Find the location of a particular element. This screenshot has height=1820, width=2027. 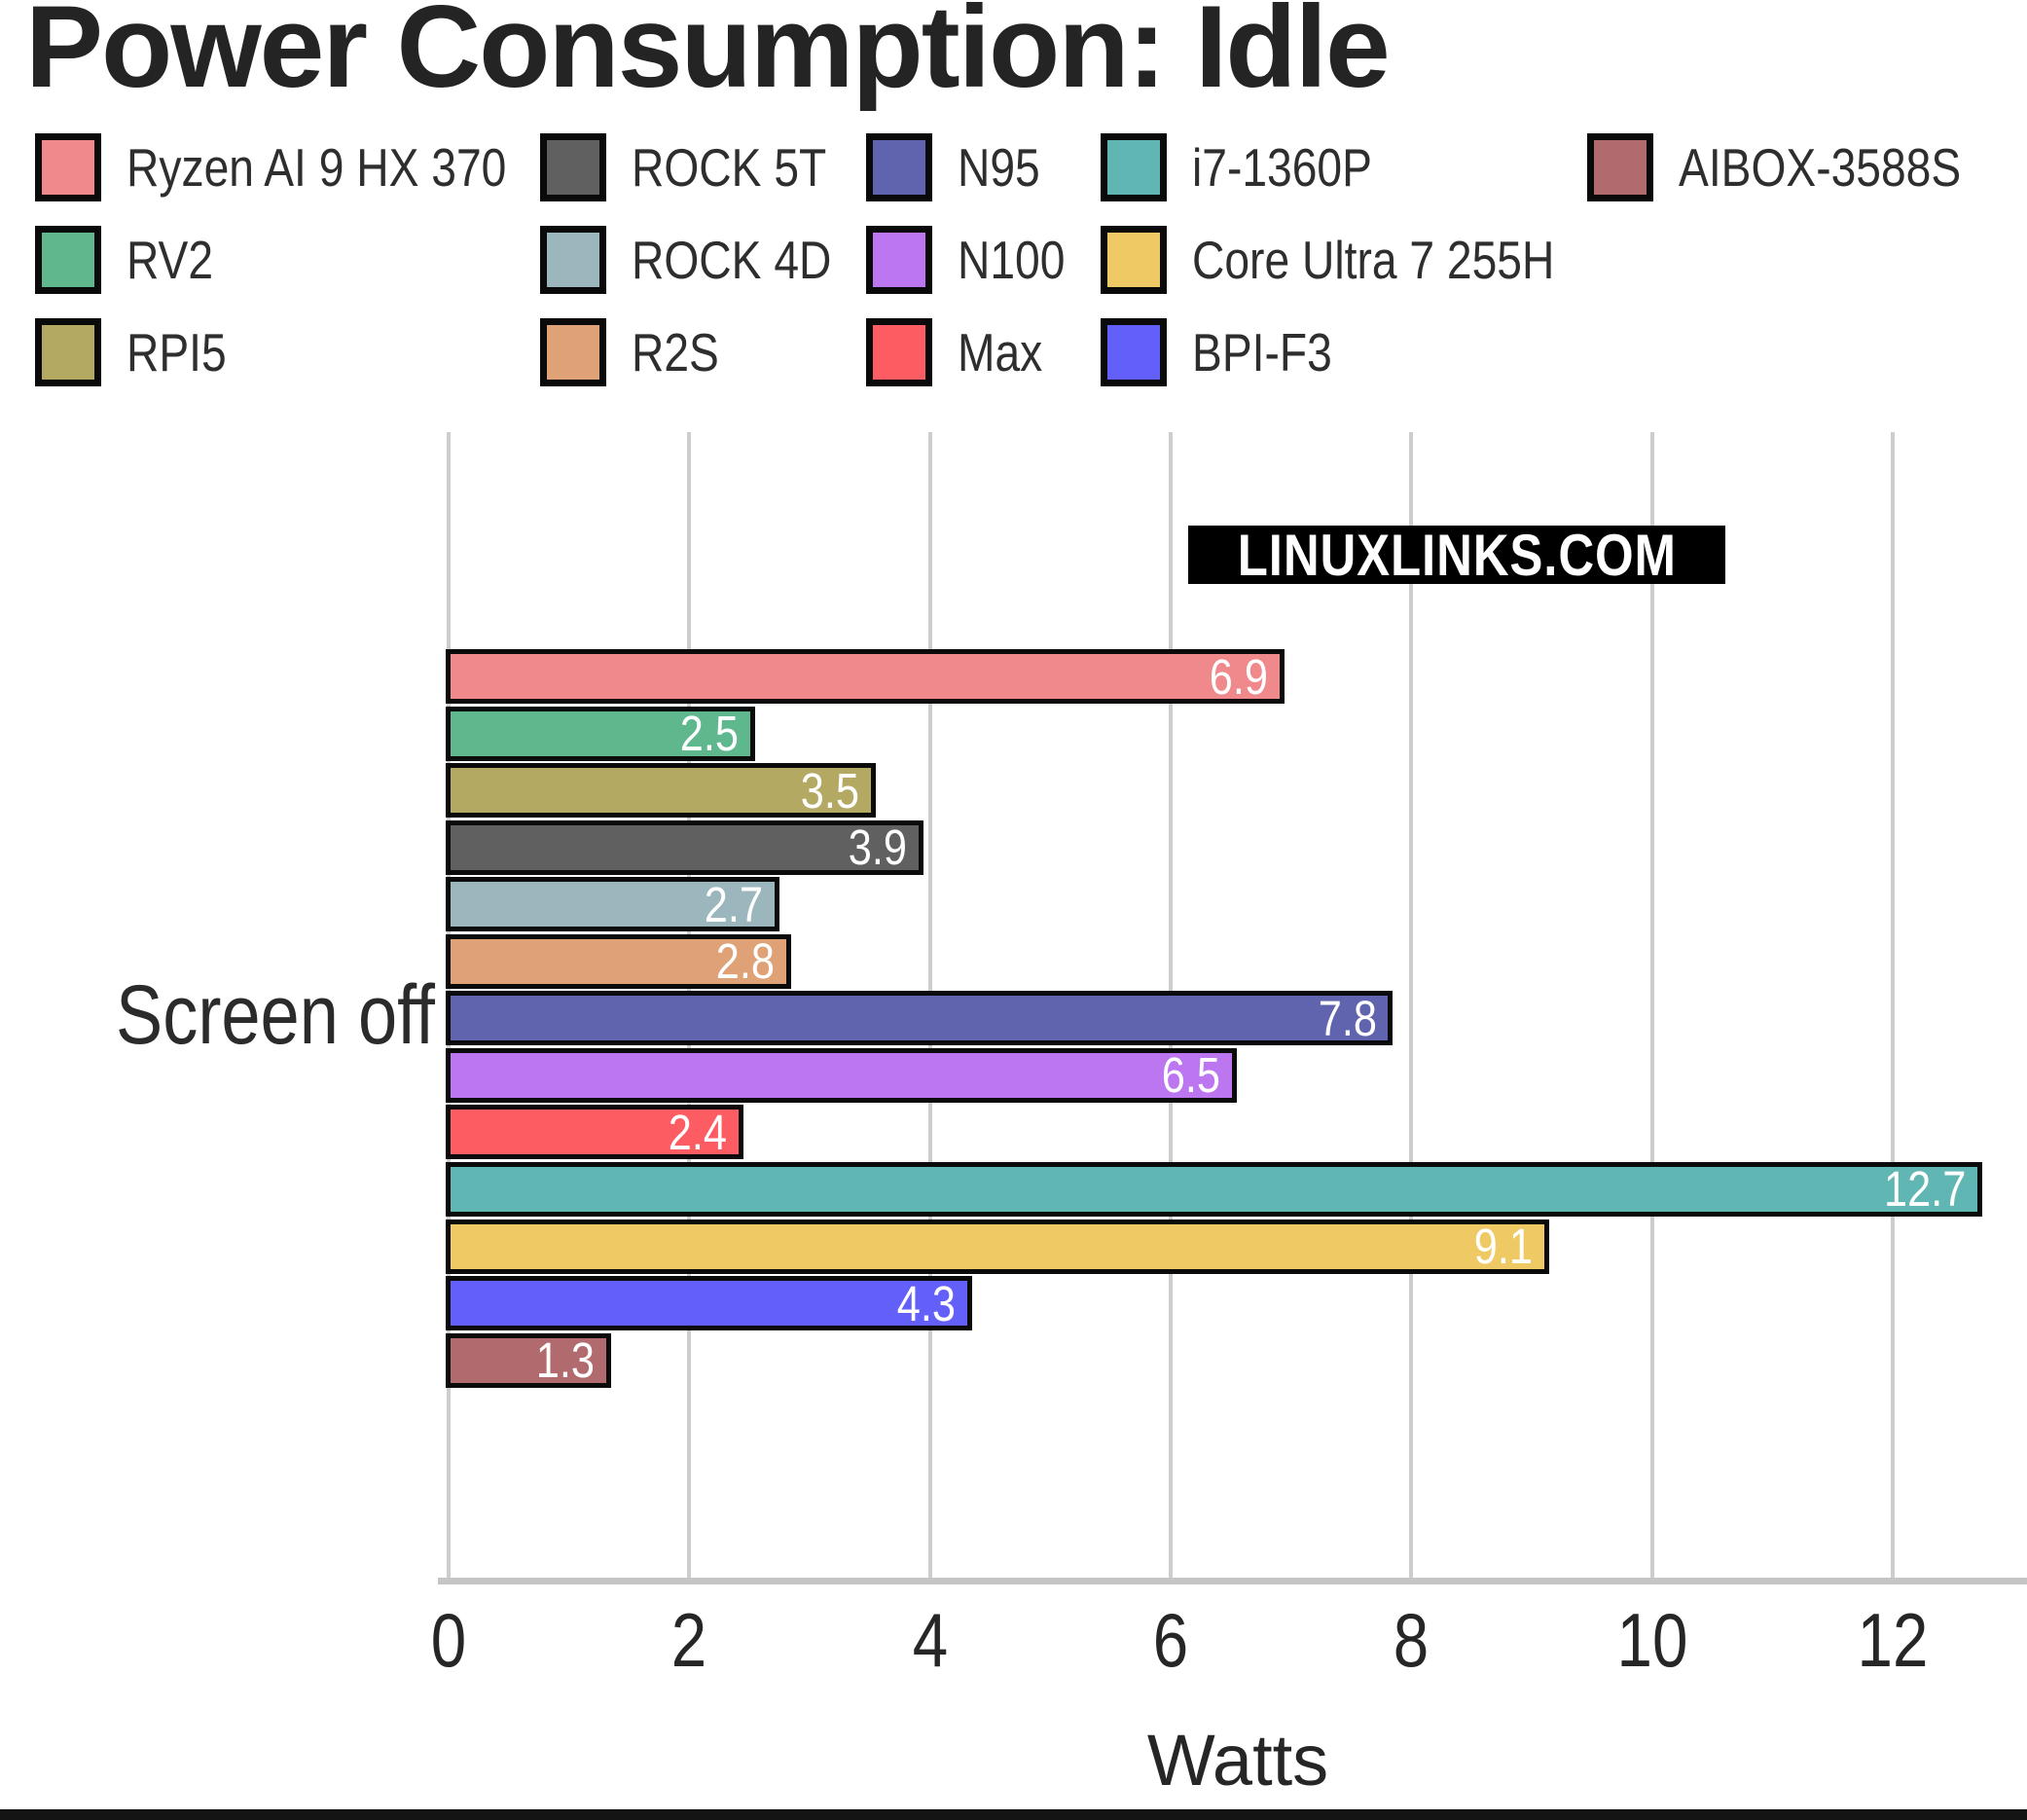

x-tick-10: 10 is located at coordinates (1651, 1640).